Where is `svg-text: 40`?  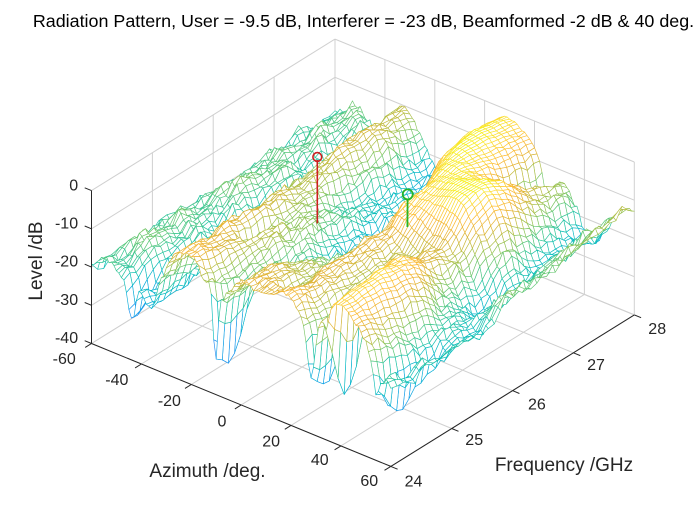 svg-text: 40 is located at coordinates (320, 460).